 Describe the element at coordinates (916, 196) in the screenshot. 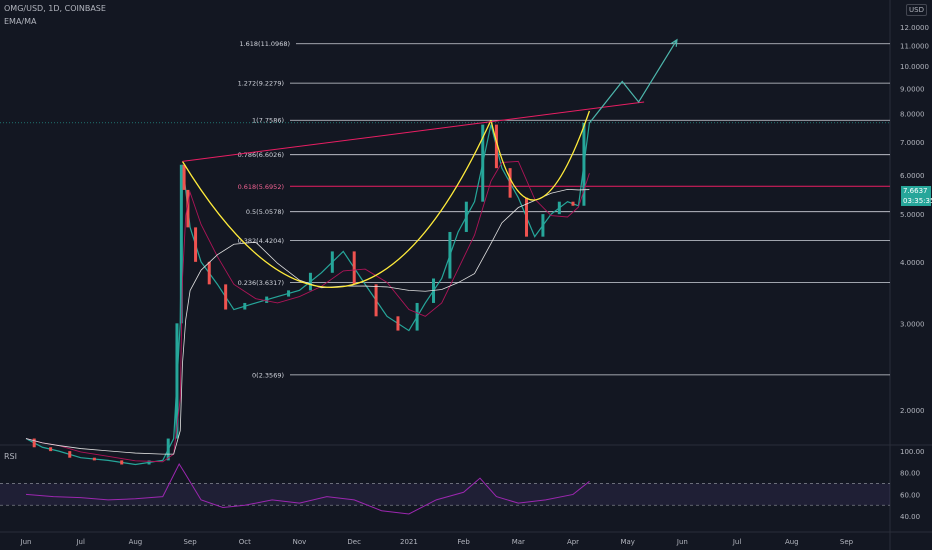

I see `current-price-label: 7.6637 03:35:35` at that location.